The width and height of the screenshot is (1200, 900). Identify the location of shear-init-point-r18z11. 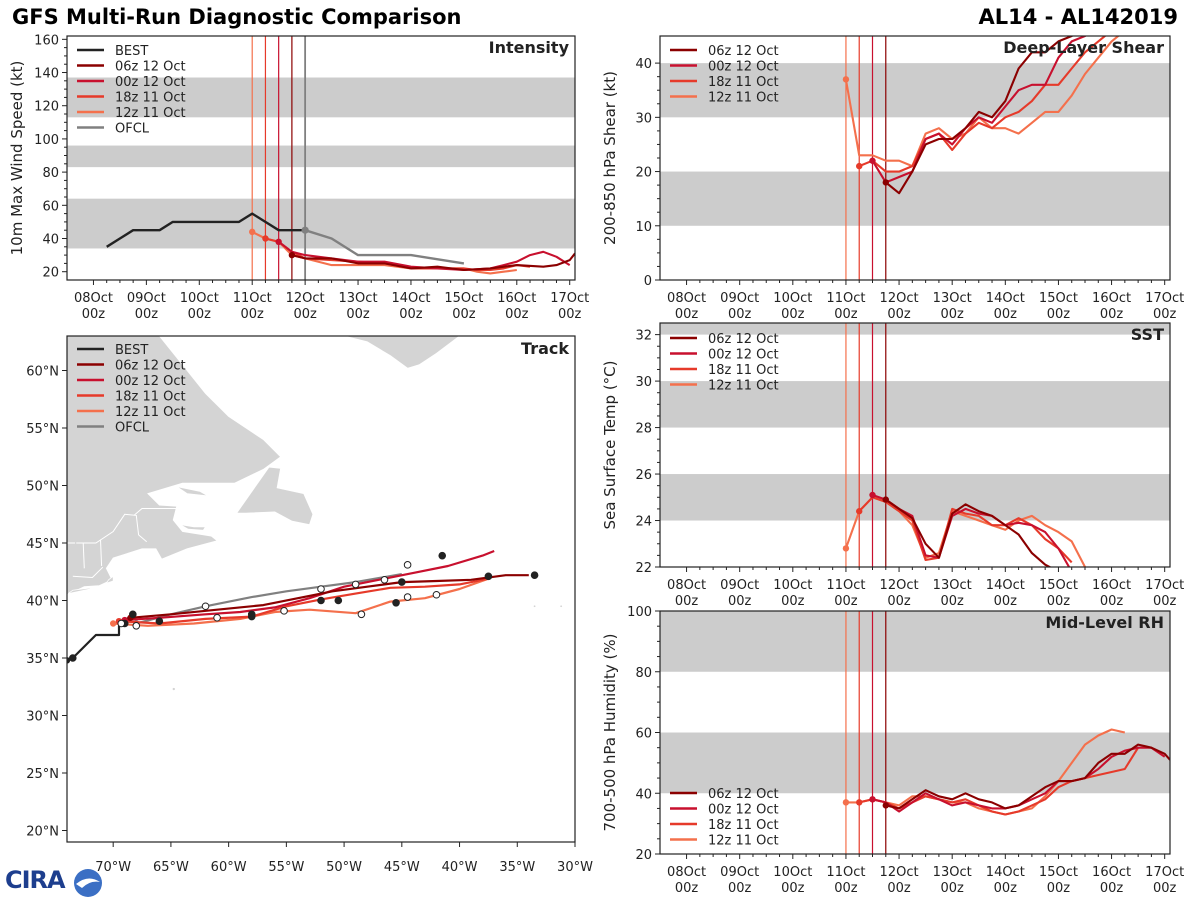
(859, 166).